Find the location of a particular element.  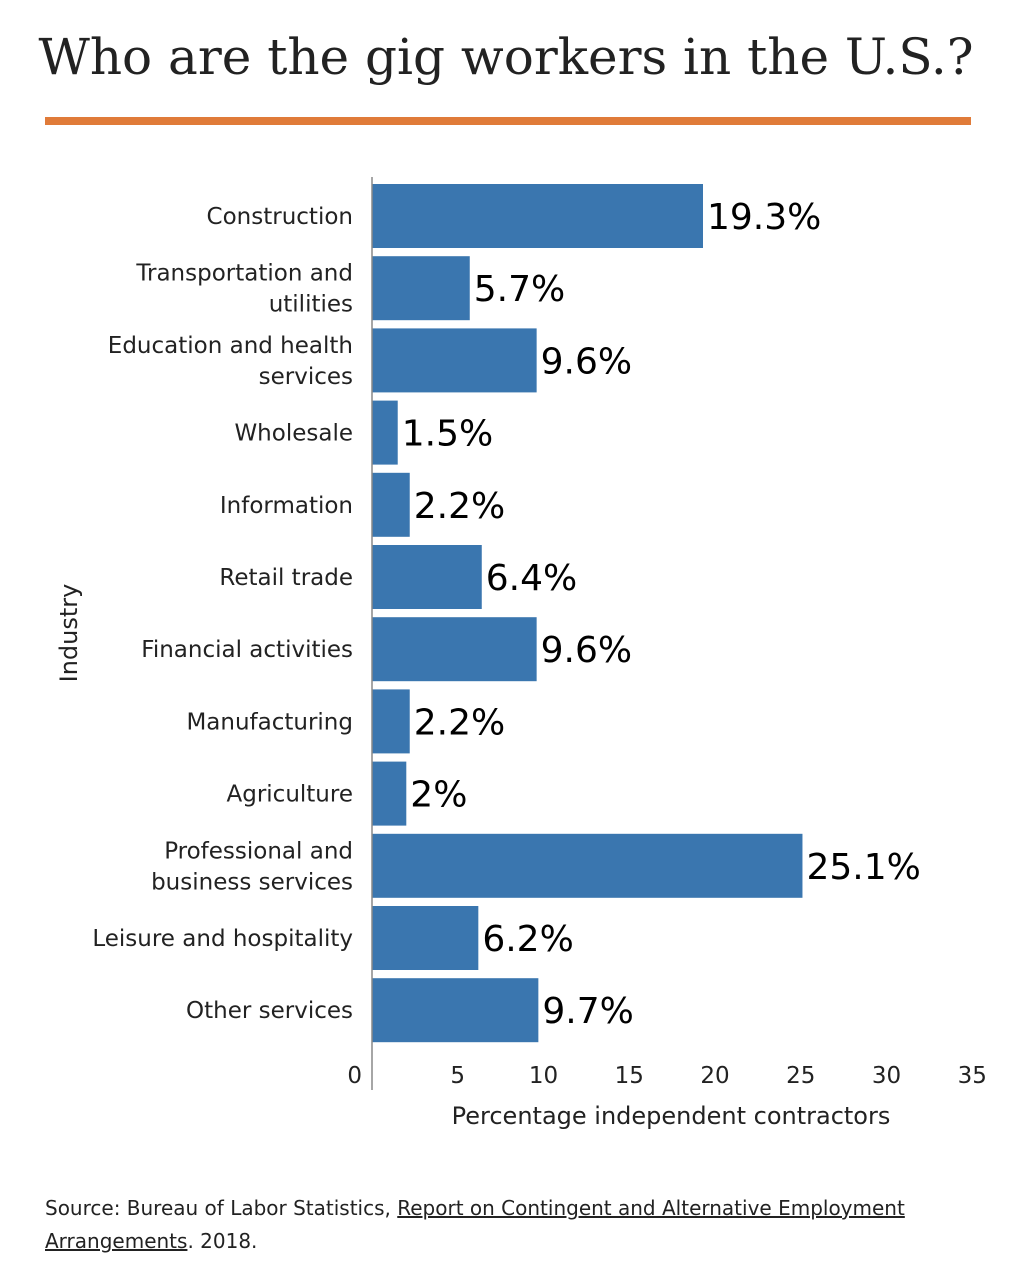

title-underline is located at coordinates (508, 121).